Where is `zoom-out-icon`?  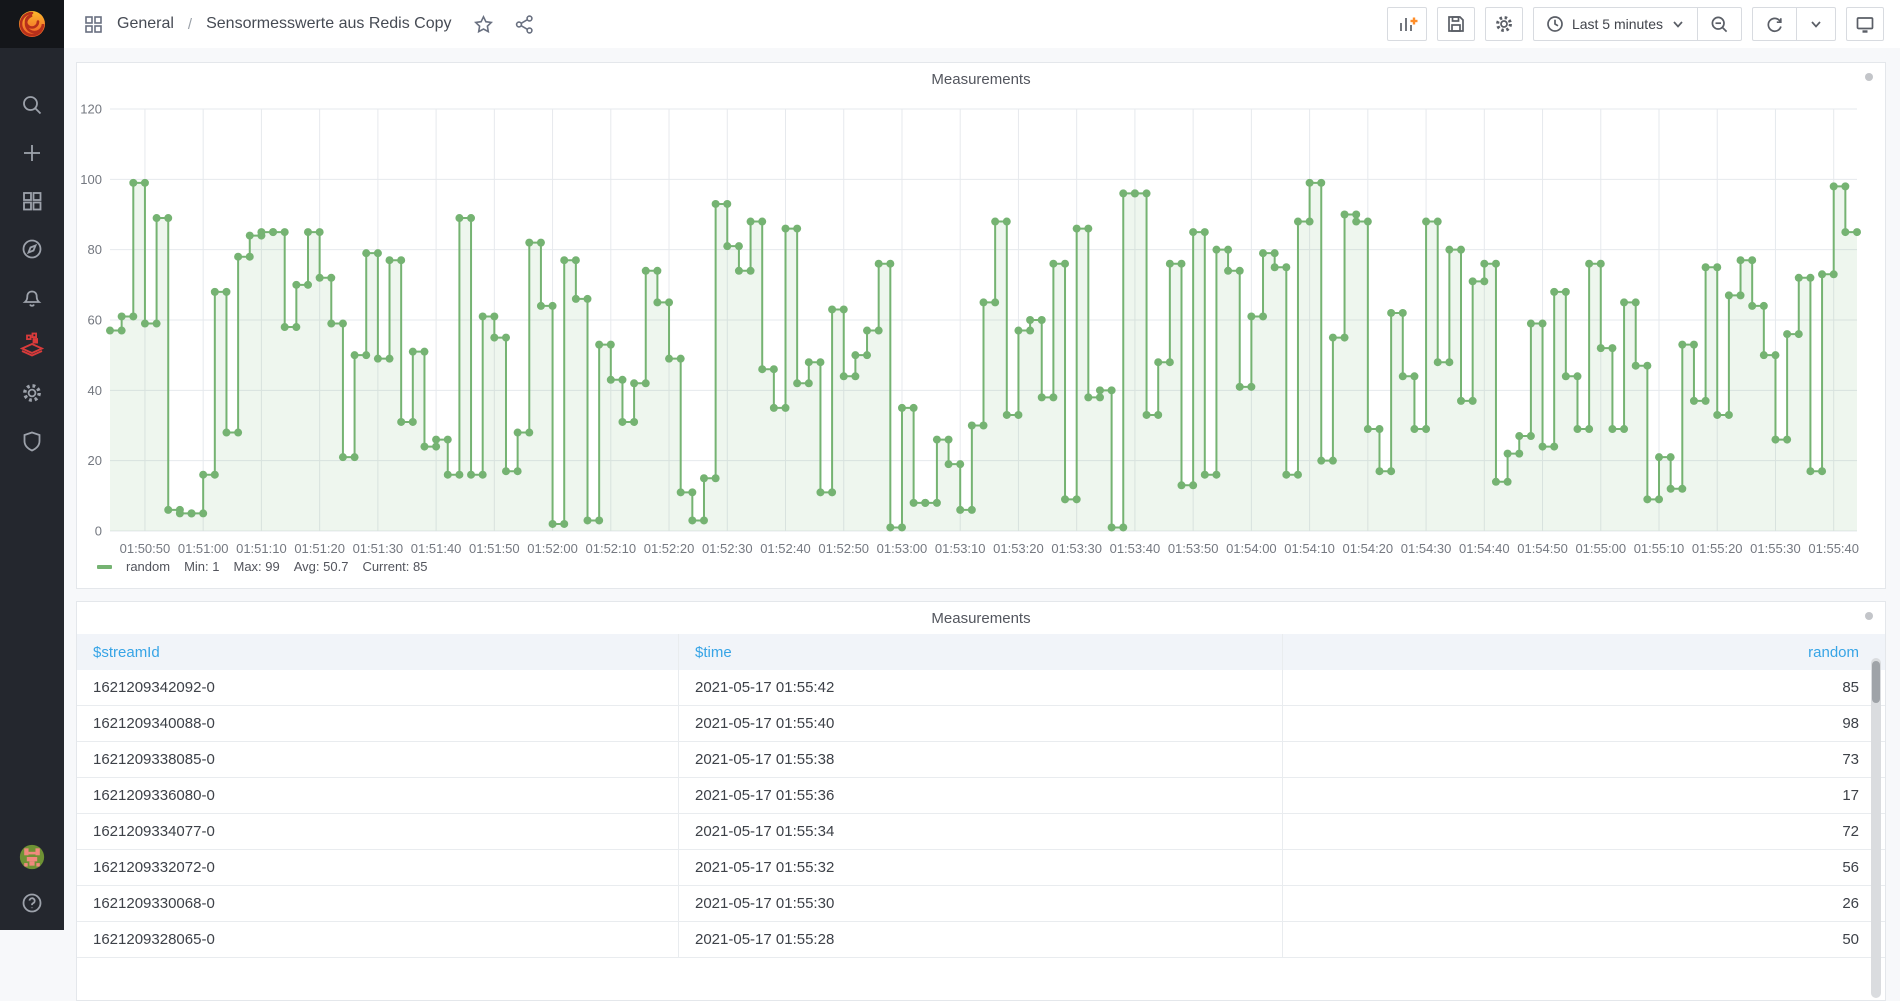
zoom-out-icon is located at coordinates (1719, 24).